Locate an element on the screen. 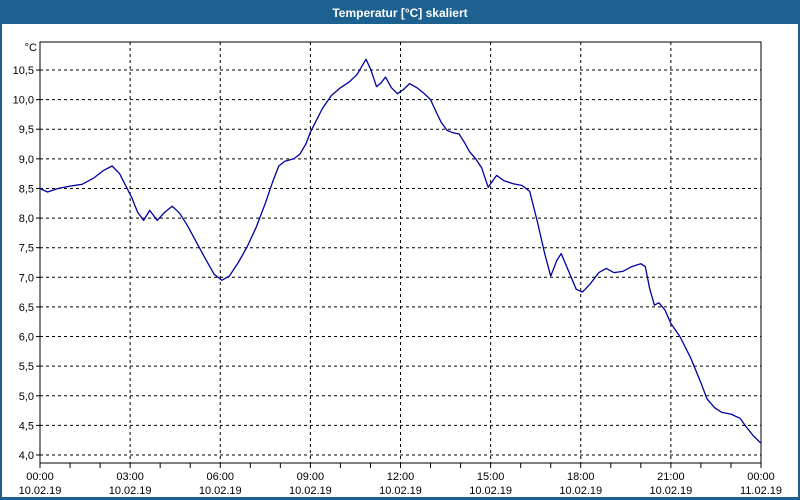 This screenshot has height=500, width=800. y-tick-label: 5,5 is located at coordinates (26, 367).